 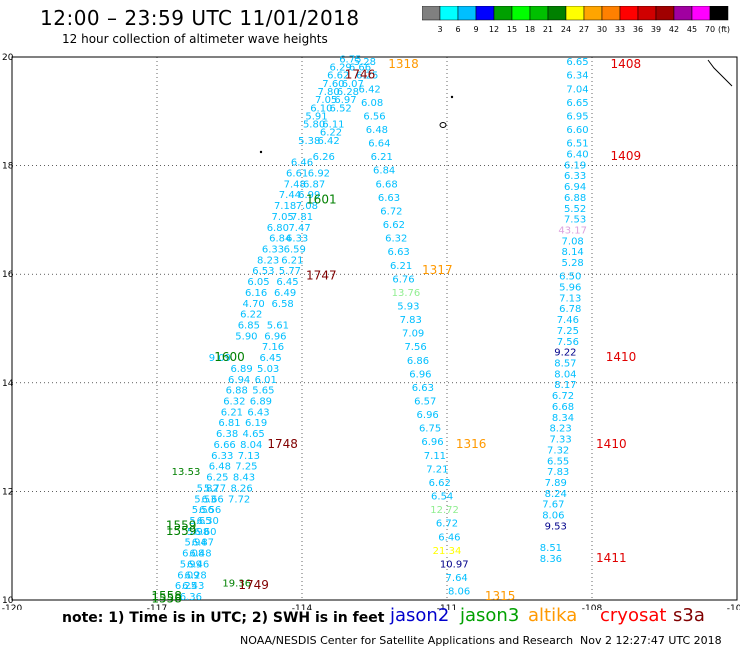 I want to click on pass-time-label: 1316, so click(x=471, y=444).